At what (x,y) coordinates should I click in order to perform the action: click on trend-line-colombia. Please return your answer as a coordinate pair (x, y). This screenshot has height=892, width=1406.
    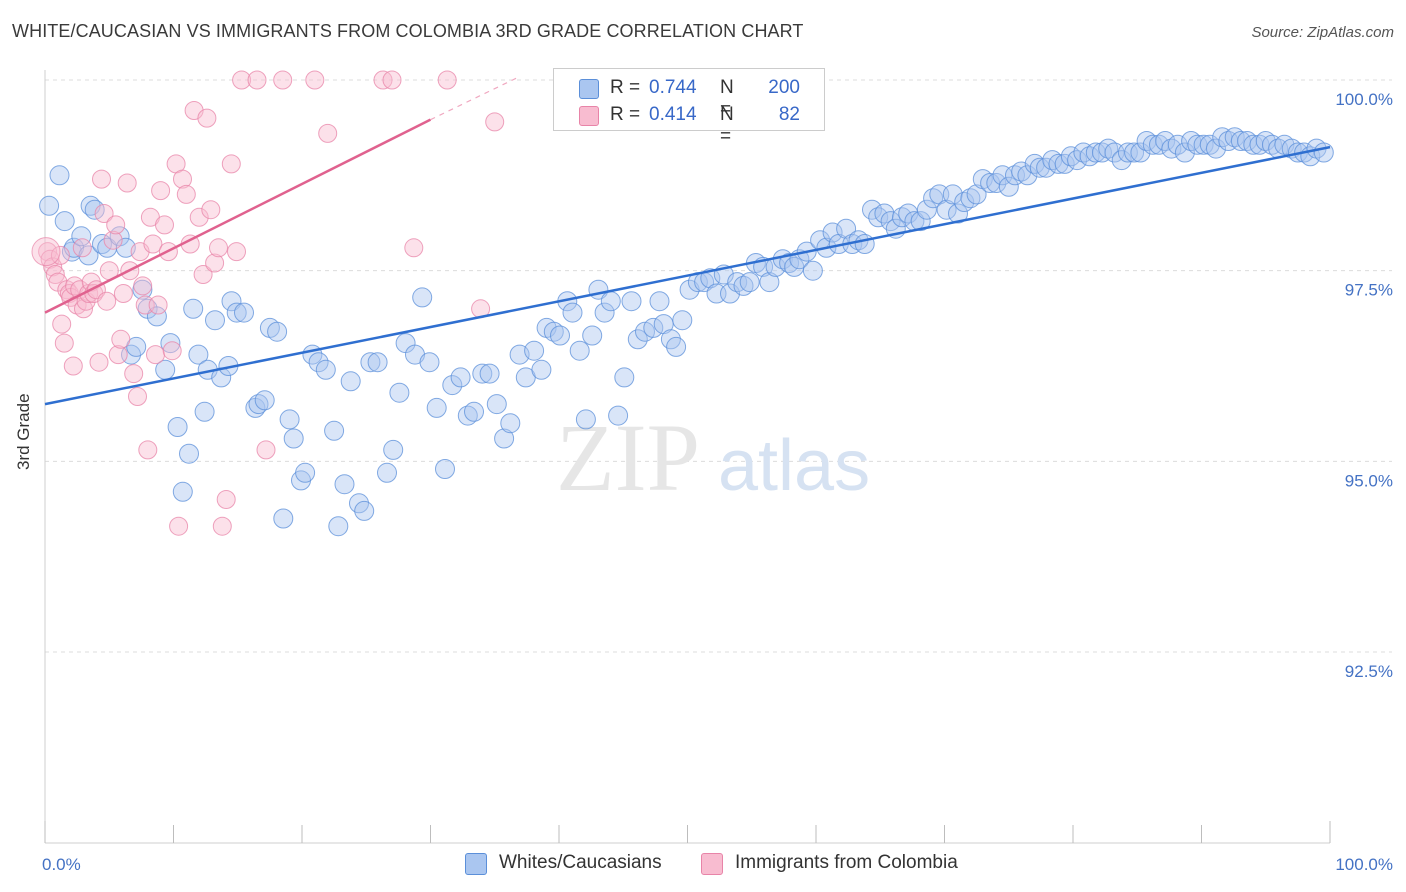
    Looking at the image, I should click on (238, 216).